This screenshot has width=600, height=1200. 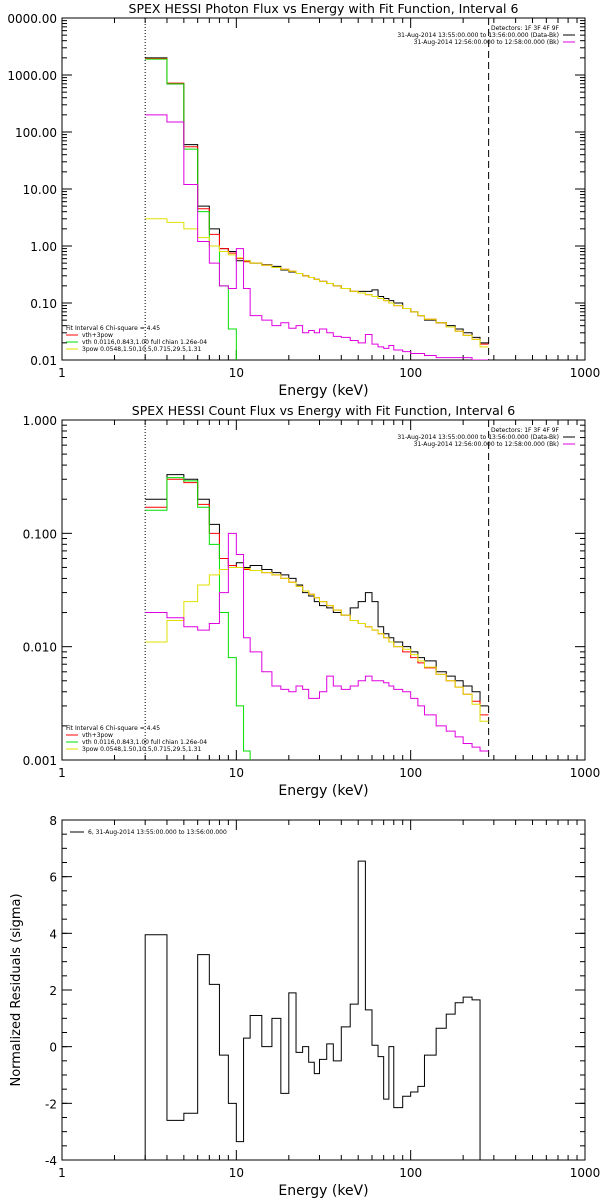 I want to click on y-tick-label: 1.00, so click(x=43, y=247).